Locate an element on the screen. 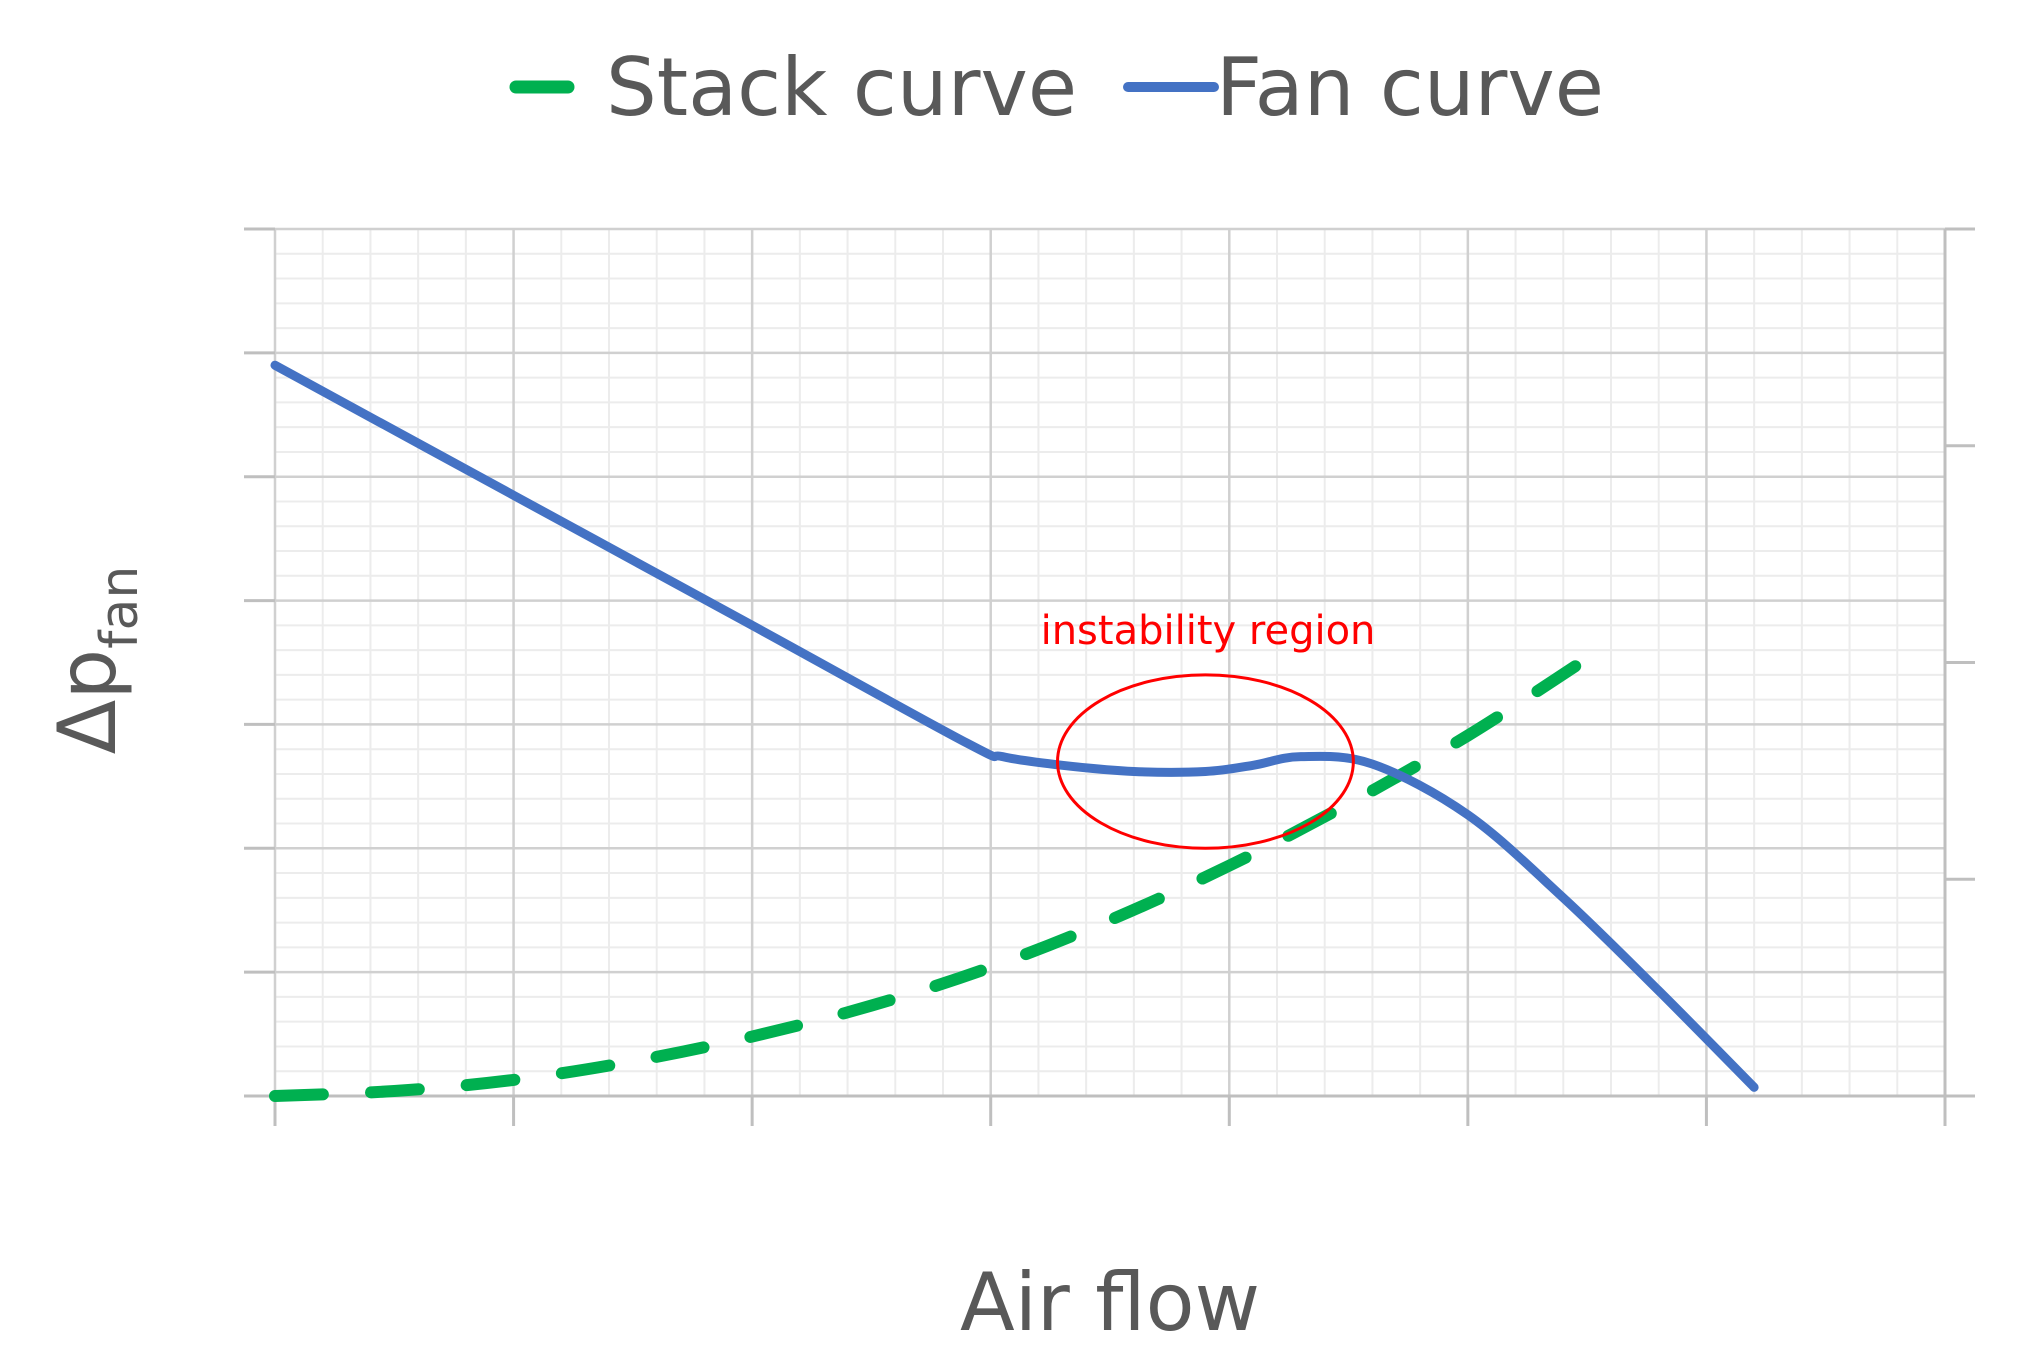  legend: Stack curve Fan curve is located at coordinates (1056, 87).